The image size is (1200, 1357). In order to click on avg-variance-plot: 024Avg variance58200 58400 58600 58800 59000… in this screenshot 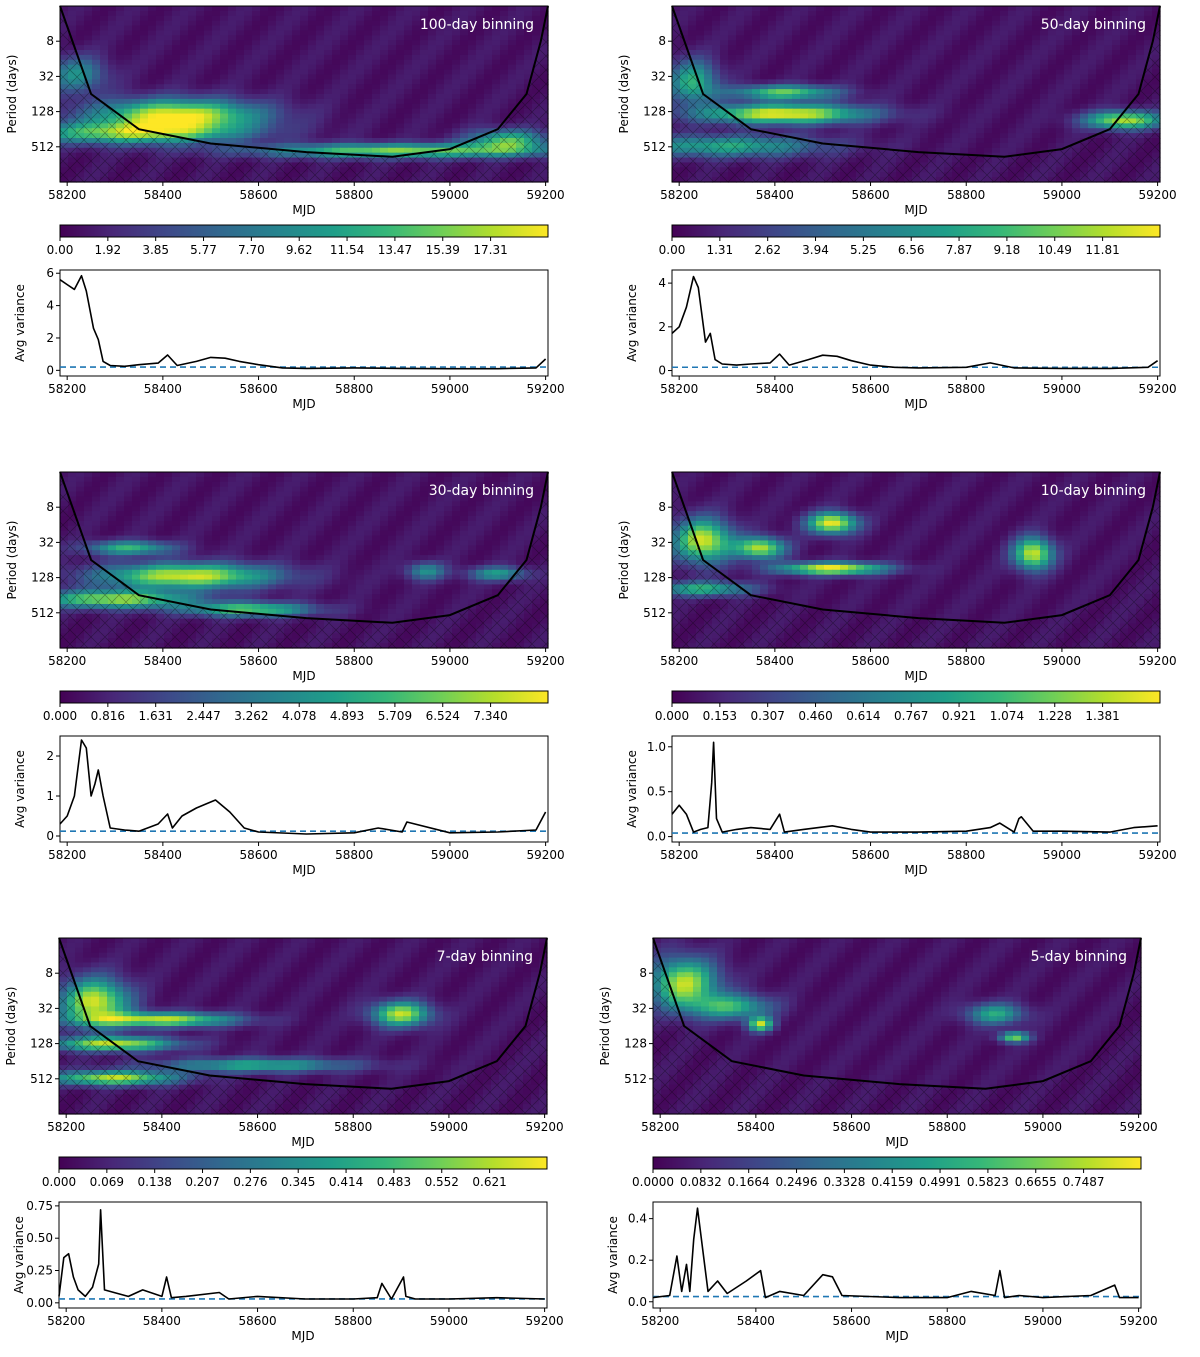, I will do `click(901, 340)`.